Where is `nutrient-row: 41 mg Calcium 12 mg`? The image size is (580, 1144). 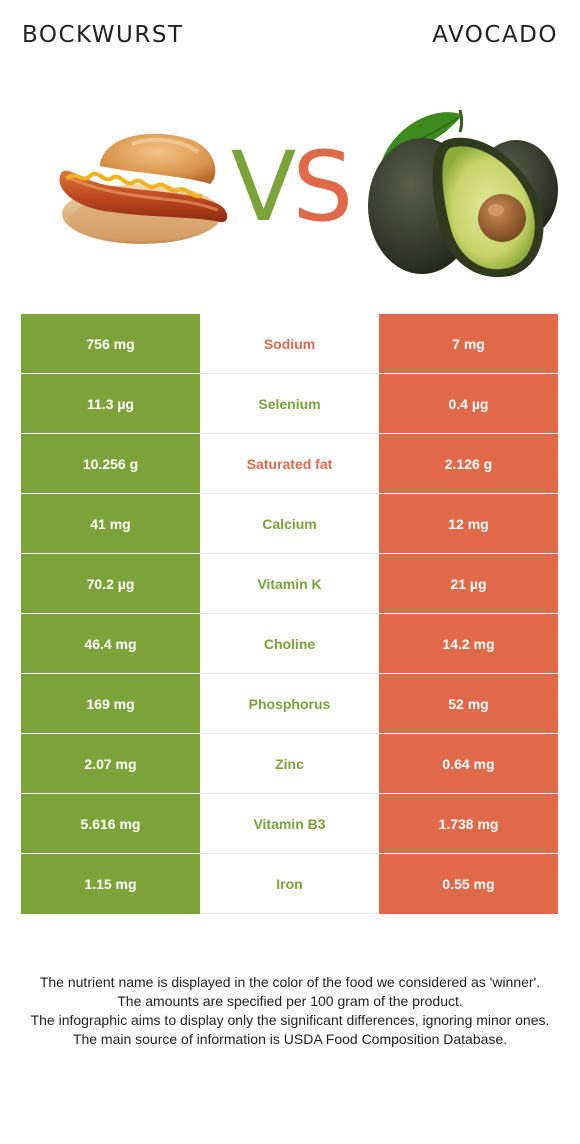 nutrient-row: 41 mg Calcium 12 mg is located at coordinates (289, 523).